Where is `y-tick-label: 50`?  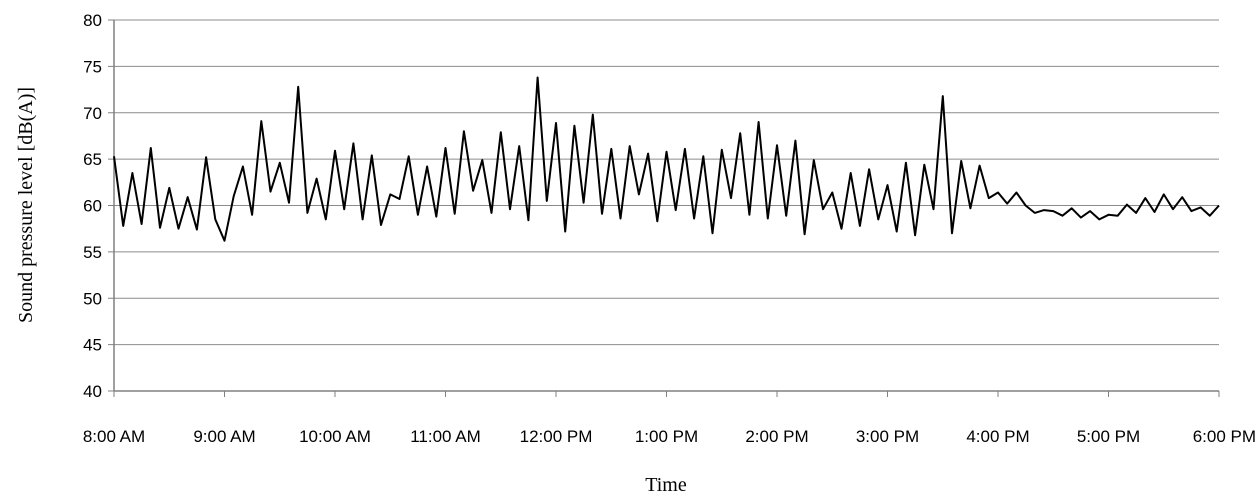
y-tick-label: 50 is located at coordinates (92, 298).